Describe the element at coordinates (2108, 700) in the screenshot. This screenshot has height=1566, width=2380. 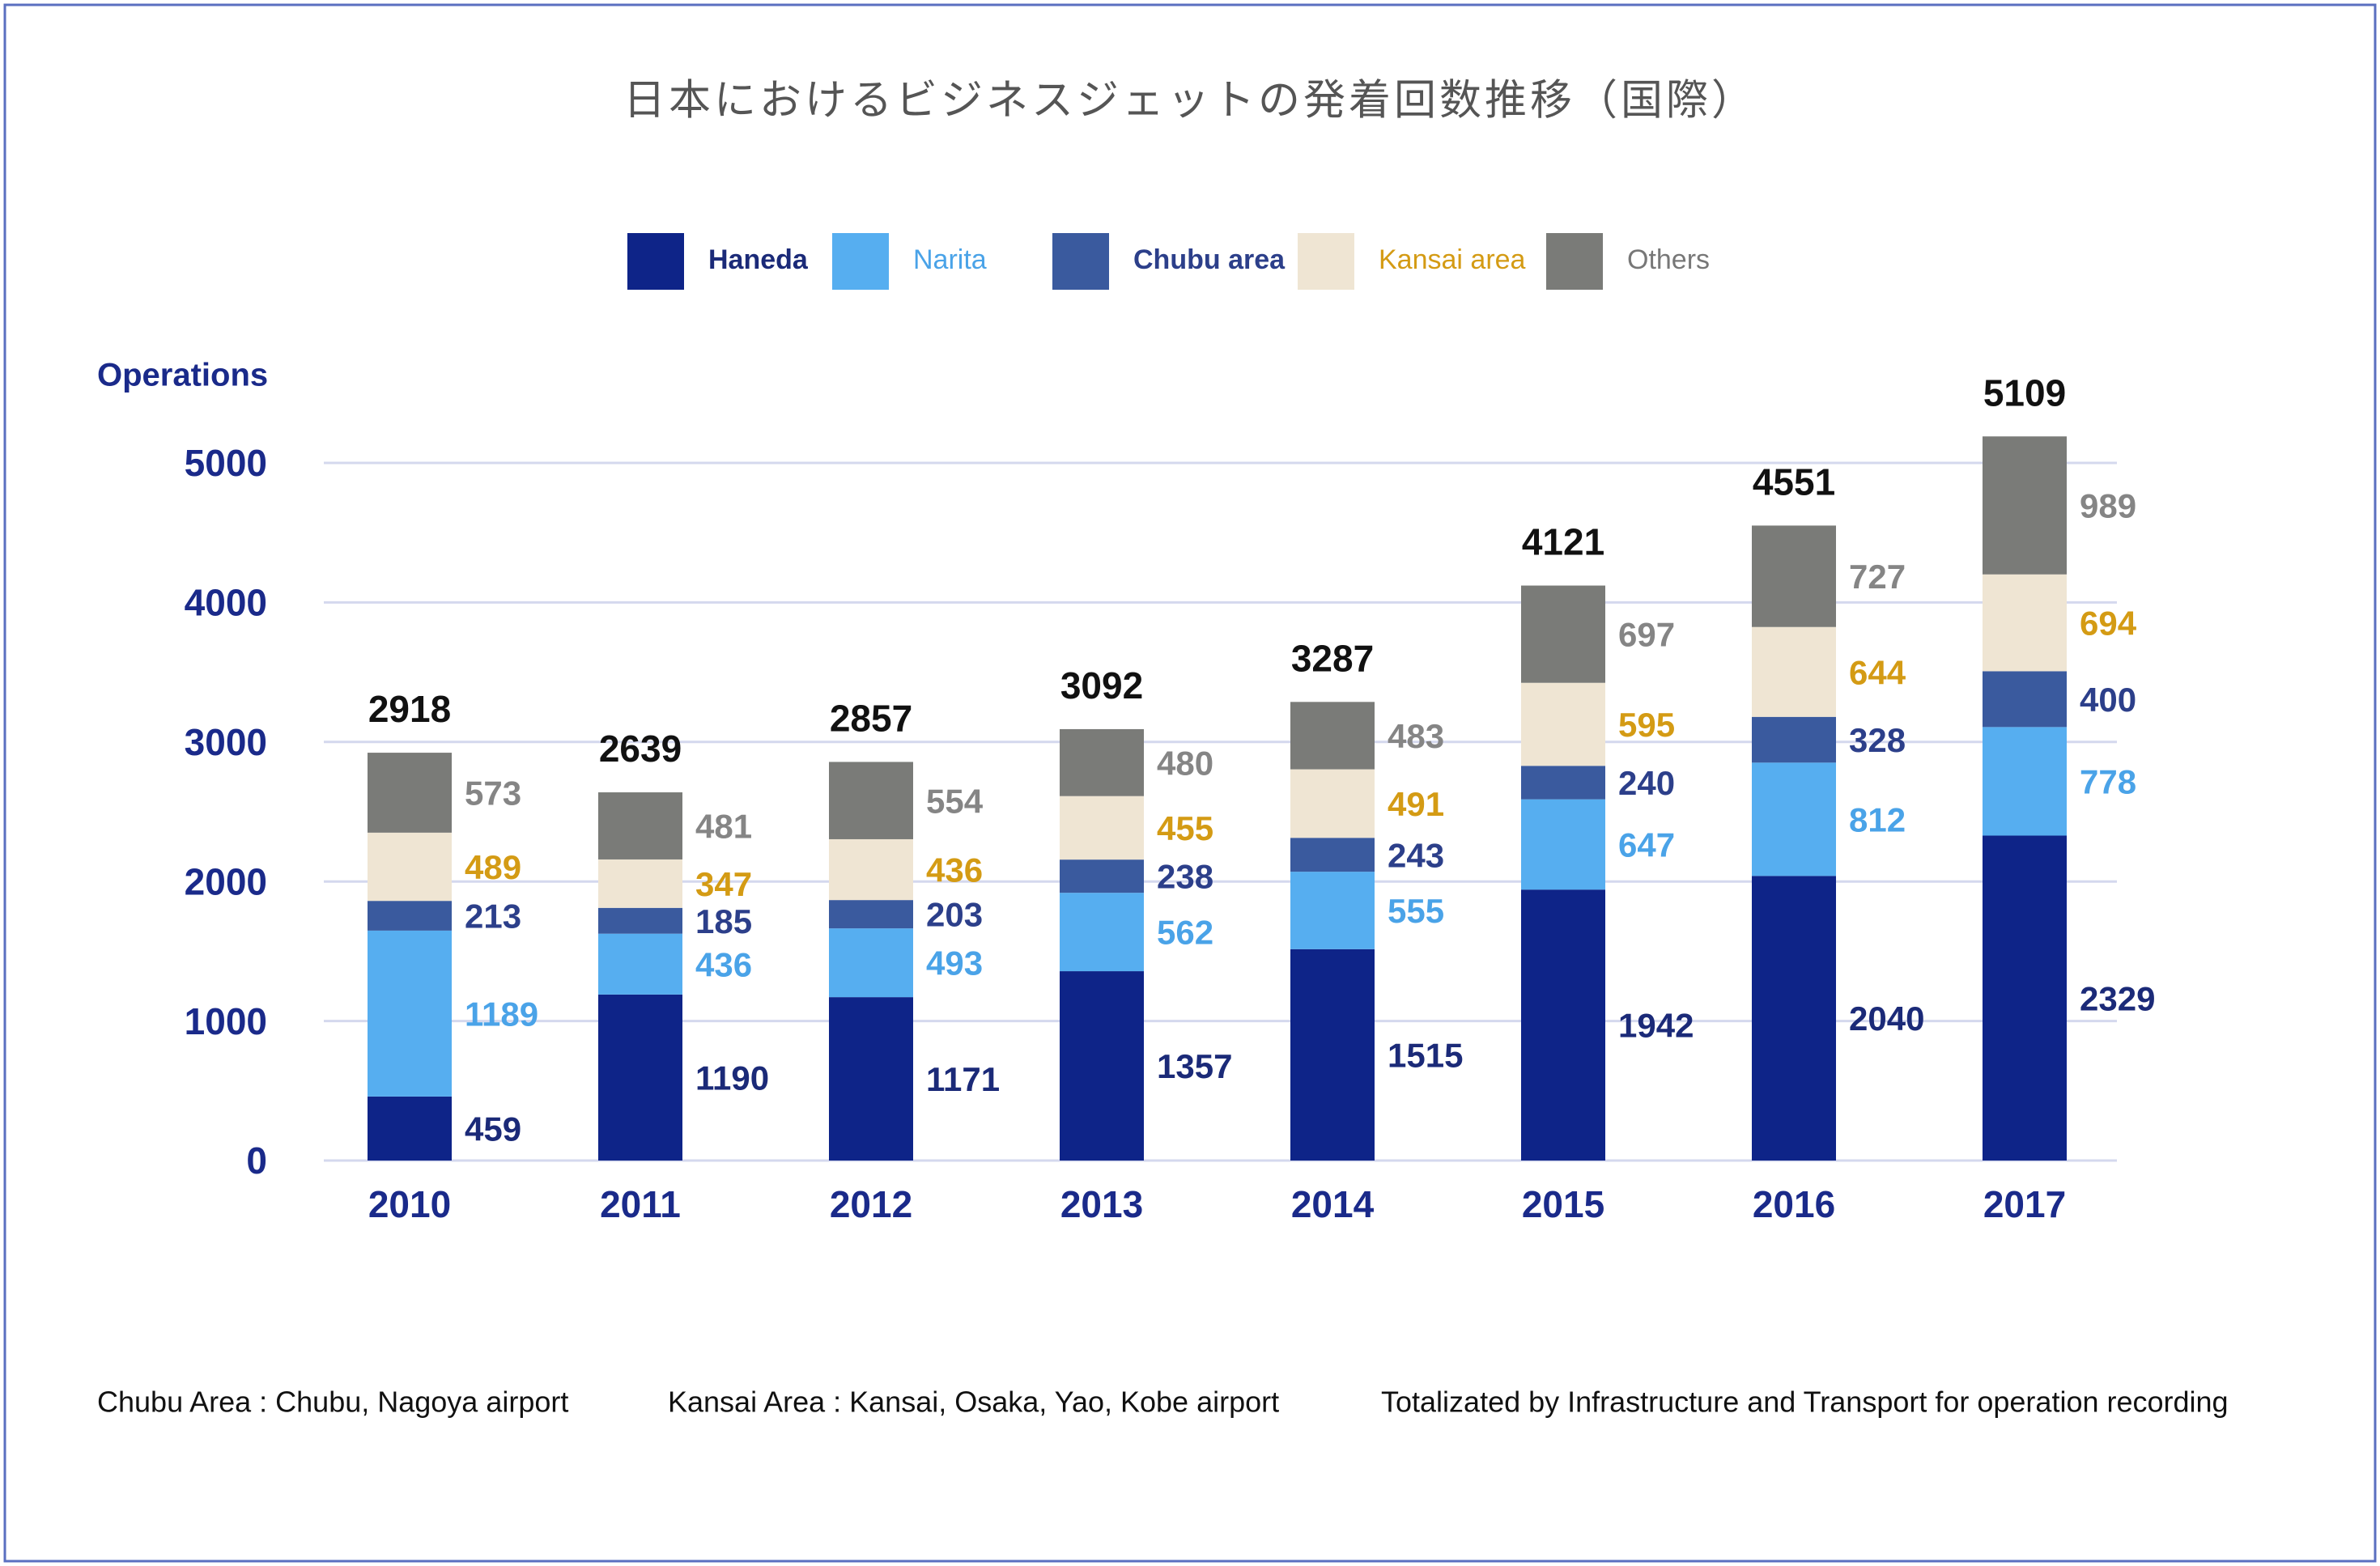
I see `value-label: 400` at that location.